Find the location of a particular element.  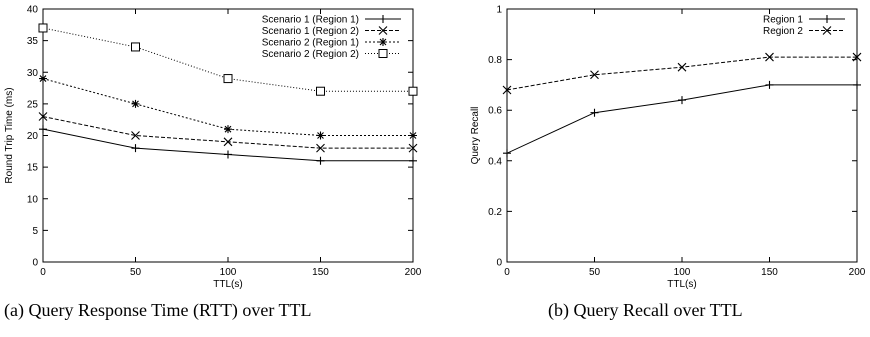

series-3: Scenario 2 (Region 1) is located at coordinates (228, 89).